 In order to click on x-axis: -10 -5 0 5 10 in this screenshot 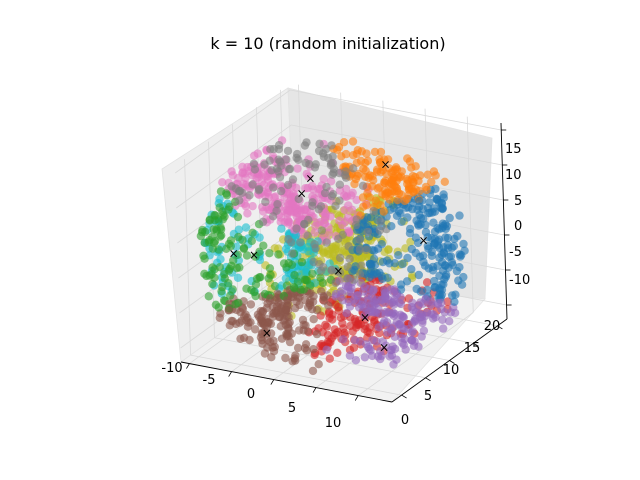, I will do `click(251, 396)`.